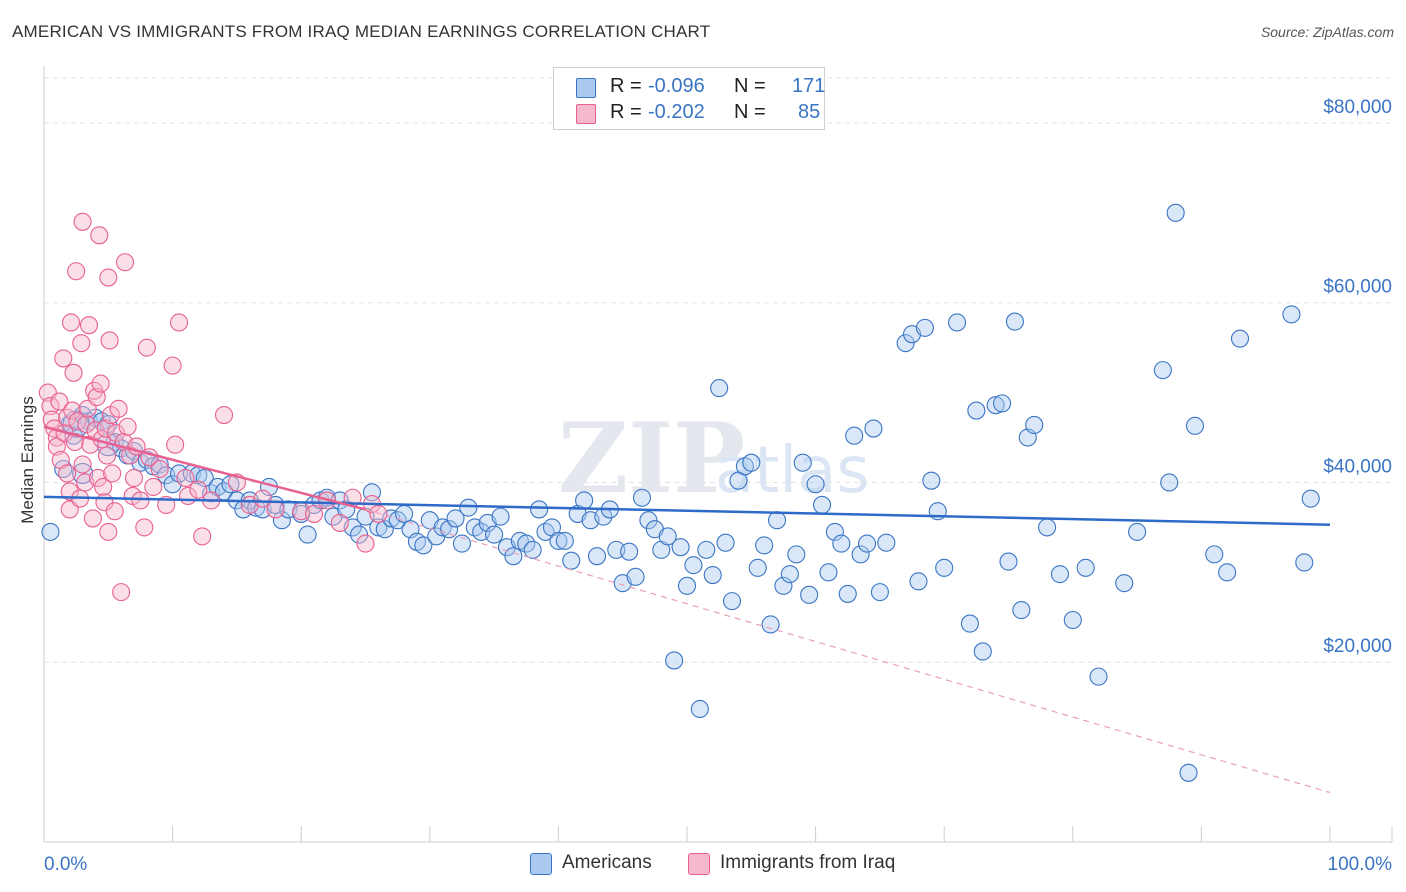 The height and width of the screenshot is (892, 1406). Describe the element at coordinates (809, 86) in the screenshot. I see `legend-n-value: 171` at that location.